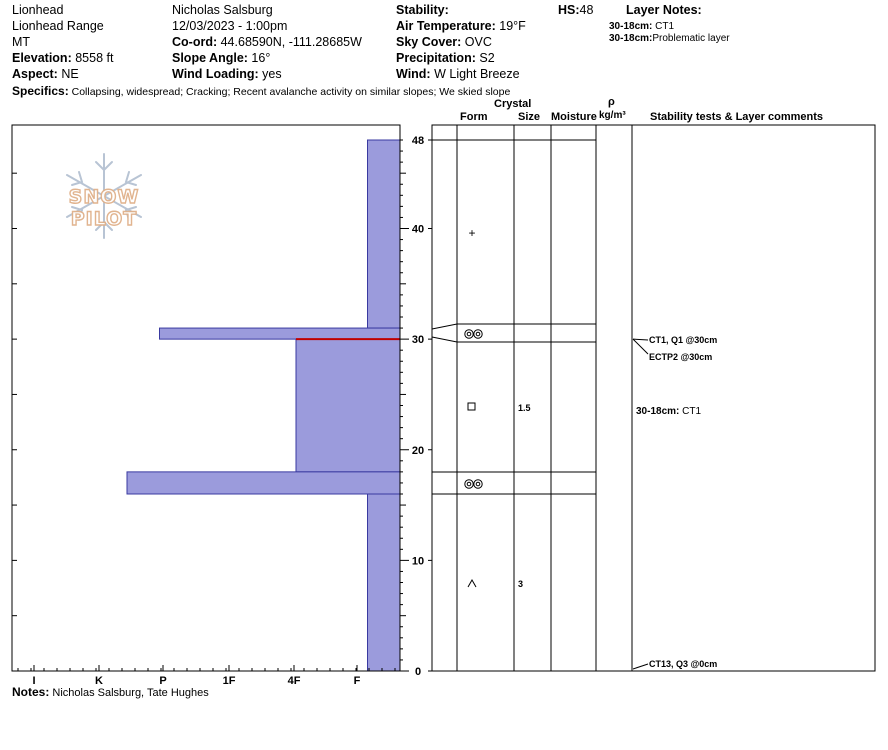 Image resolution: width=888 pixels, height=750 pixels. Describe the element at coordinates (477, 74) in the screenshot. I see `wind-value: W Light Breeze` at that location.